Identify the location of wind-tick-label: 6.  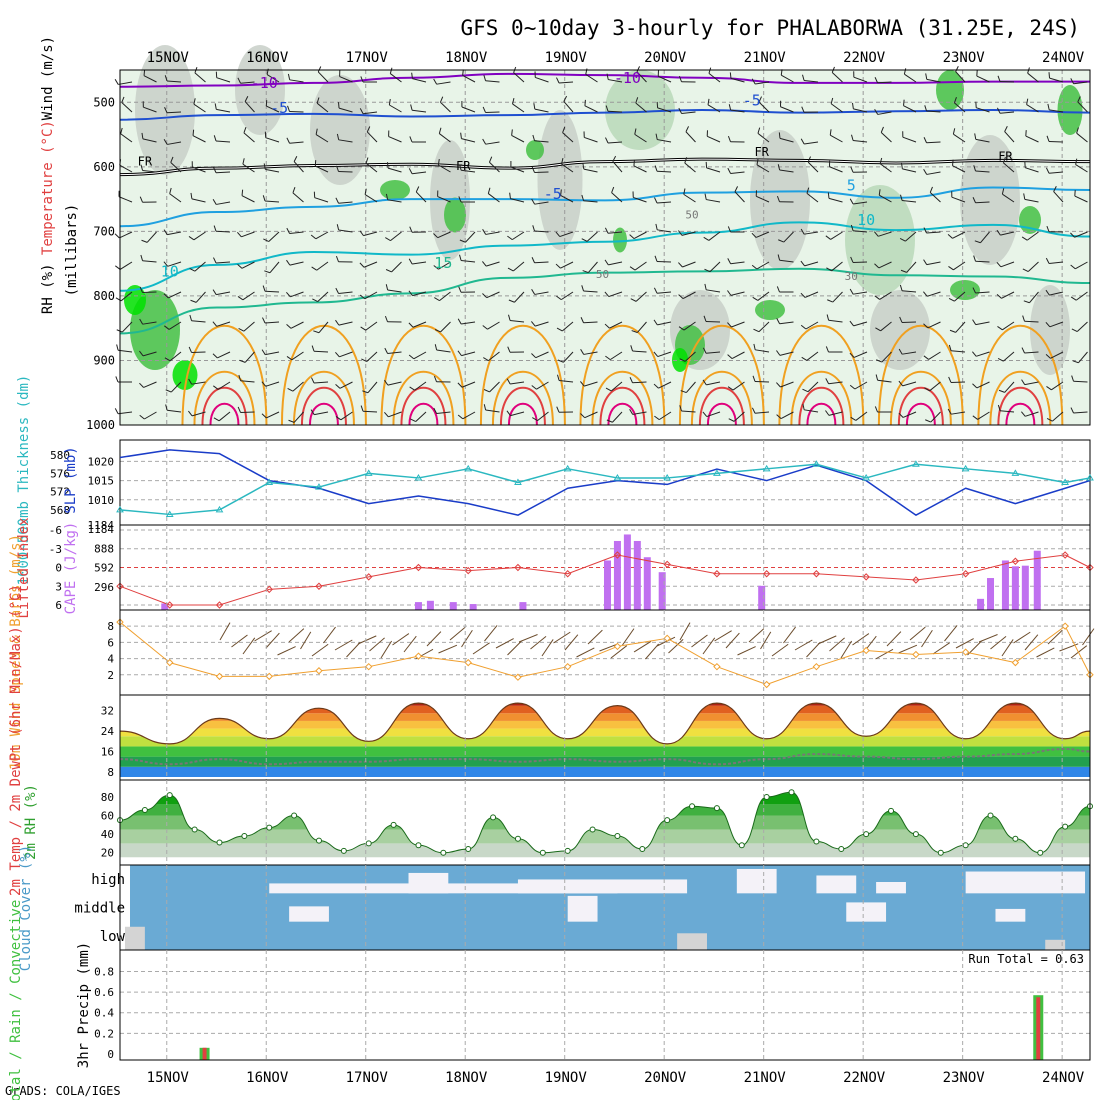
(110, 642).